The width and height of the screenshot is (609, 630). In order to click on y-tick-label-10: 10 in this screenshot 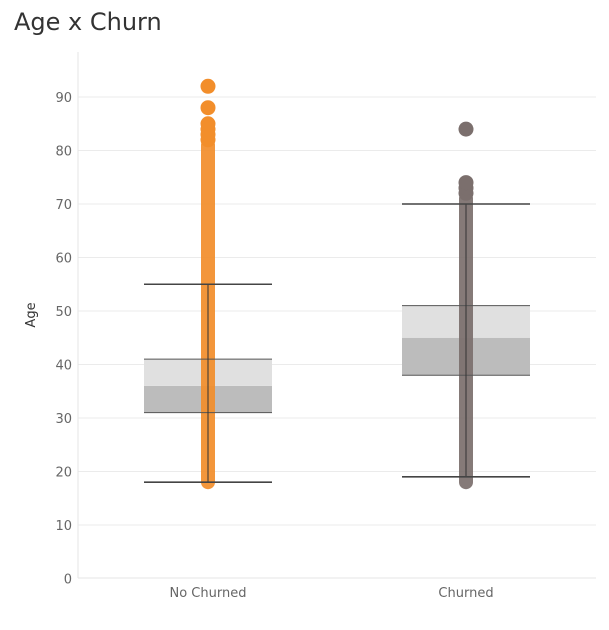, I will do `click(63, 526)`.